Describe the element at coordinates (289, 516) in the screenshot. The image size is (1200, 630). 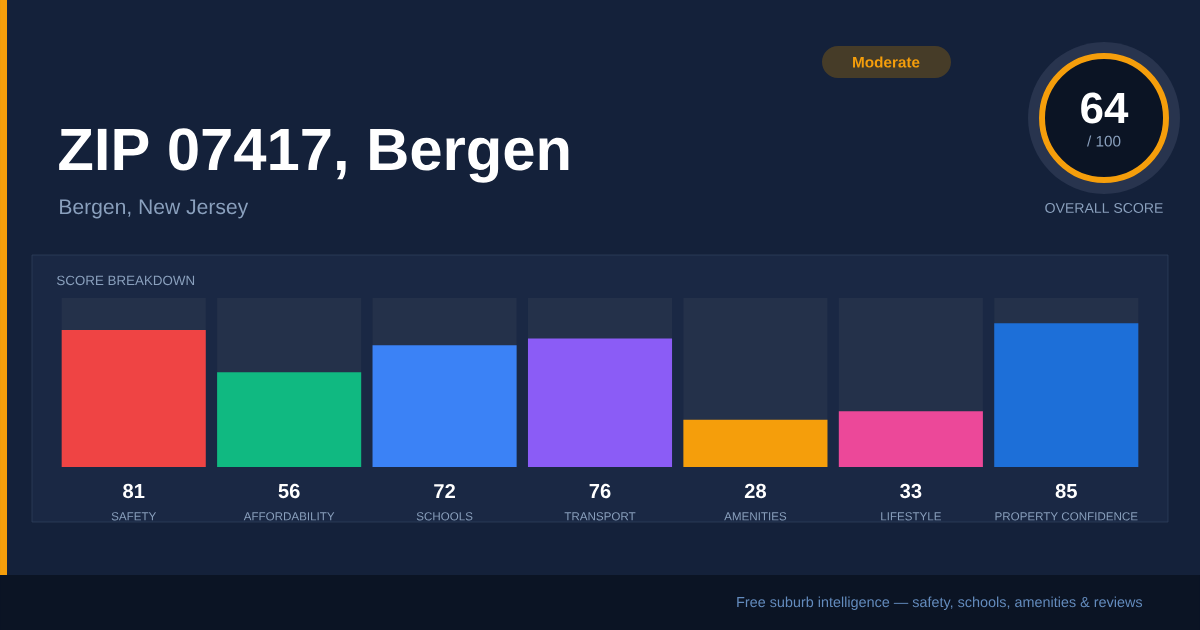
I see `x-tick-label: AFFORDABILITY` at that location.